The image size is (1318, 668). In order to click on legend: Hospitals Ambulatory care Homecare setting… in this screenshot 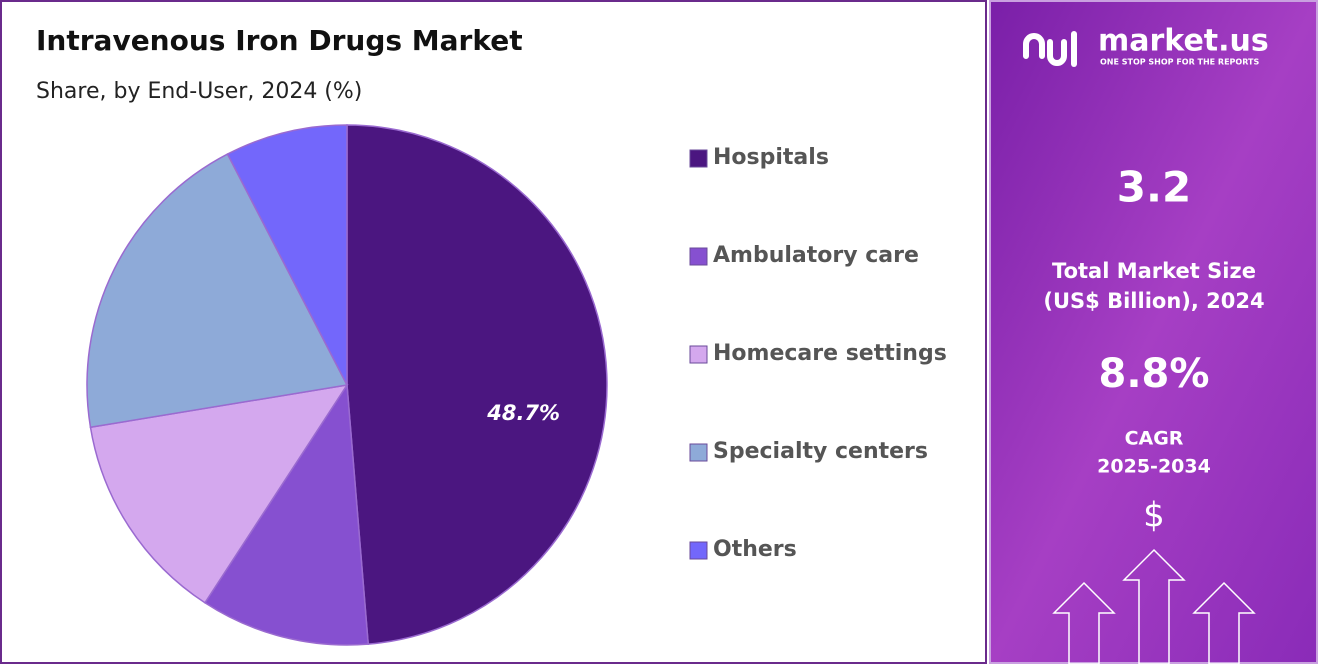, I will do `click(818, 353)`.